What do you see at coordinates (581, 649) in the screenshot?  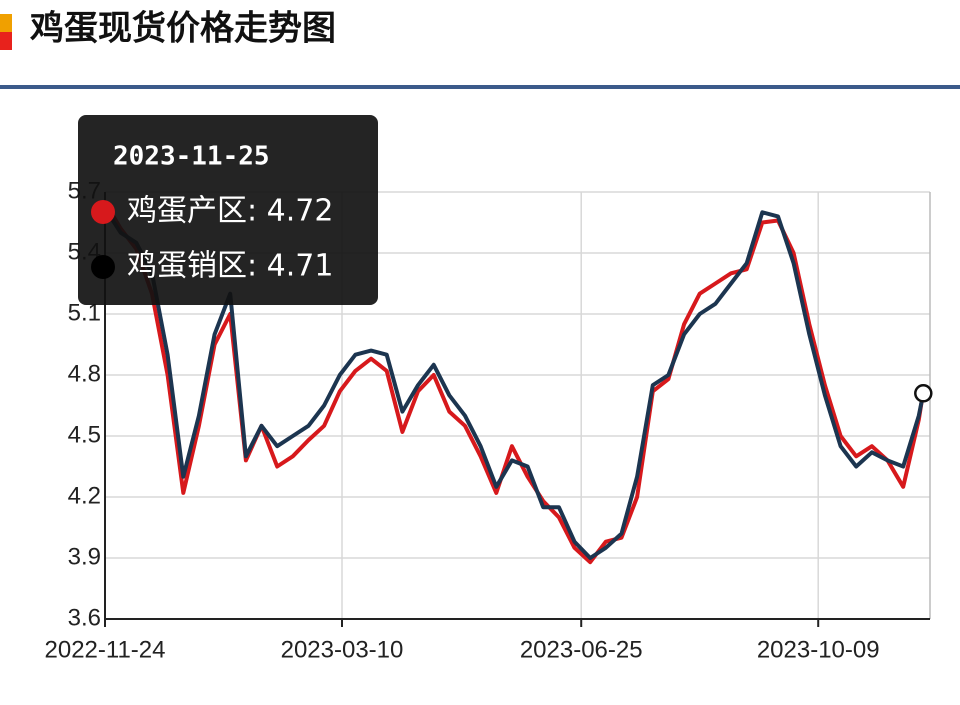 I see `x-tick-label: 2023-06-25` at bounding box center [581, 649].